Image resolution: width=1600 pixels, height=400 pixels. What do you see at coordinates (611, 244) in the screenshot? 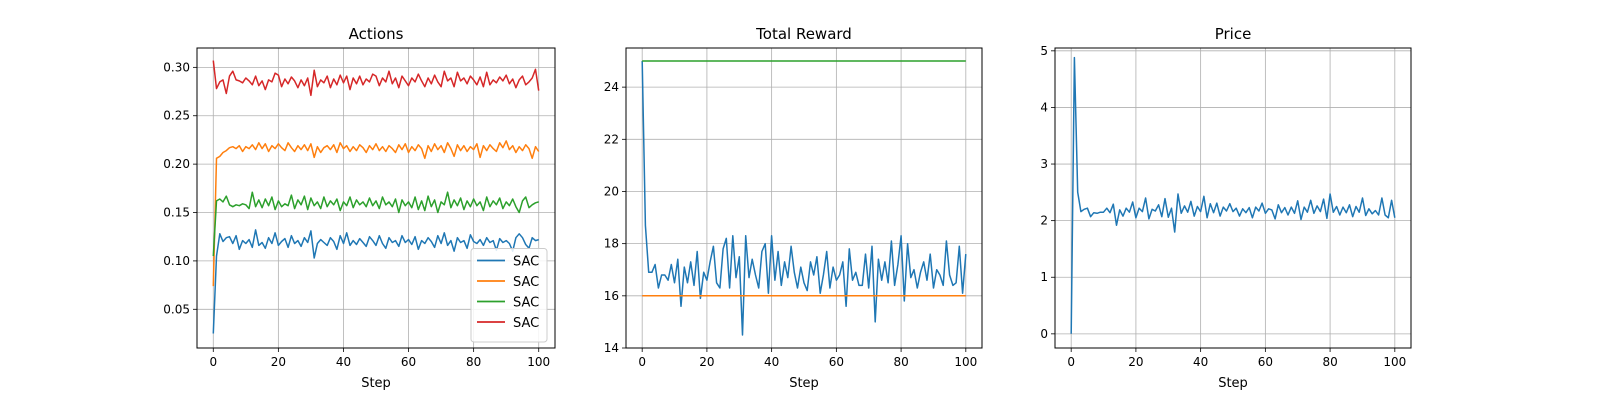
I see `y-tick-label: 18` at bounding box center [611, 244].